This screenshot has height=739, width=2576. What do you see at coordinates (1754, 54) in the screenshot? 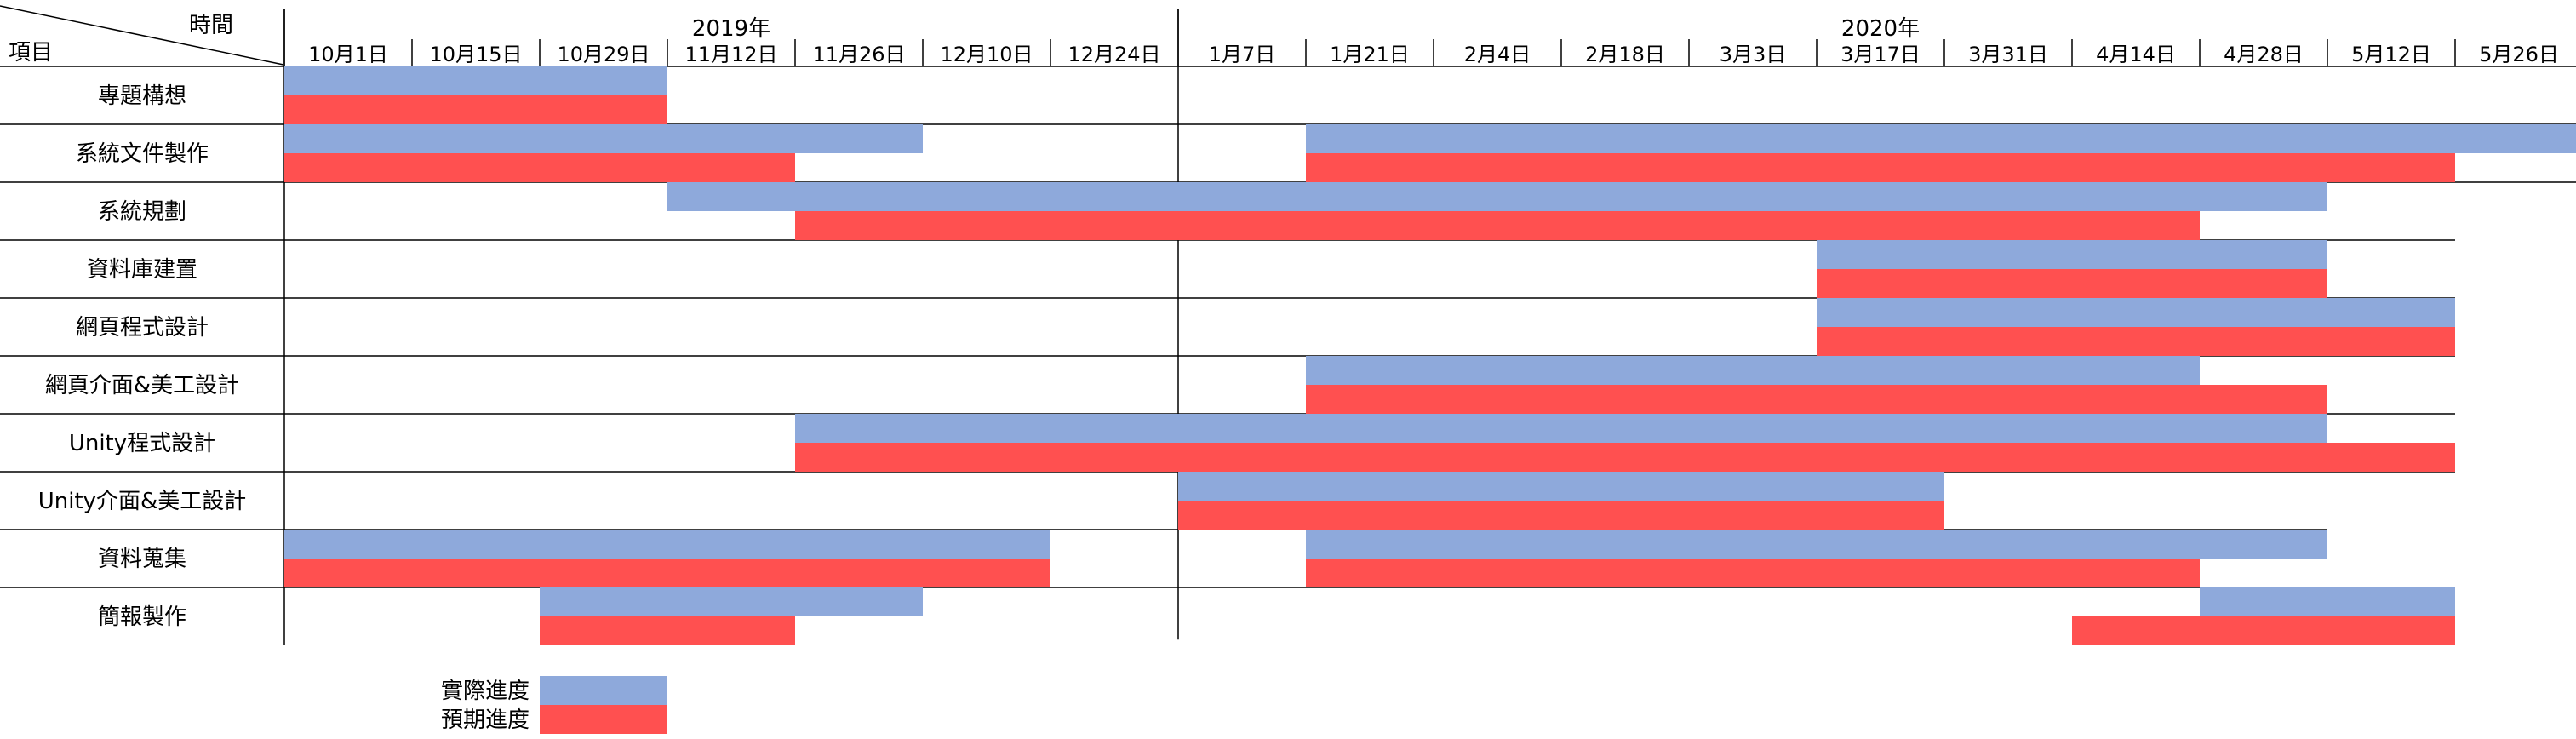
I see `x-tick-label: 3月3日` at bounding box center [1754, 54].